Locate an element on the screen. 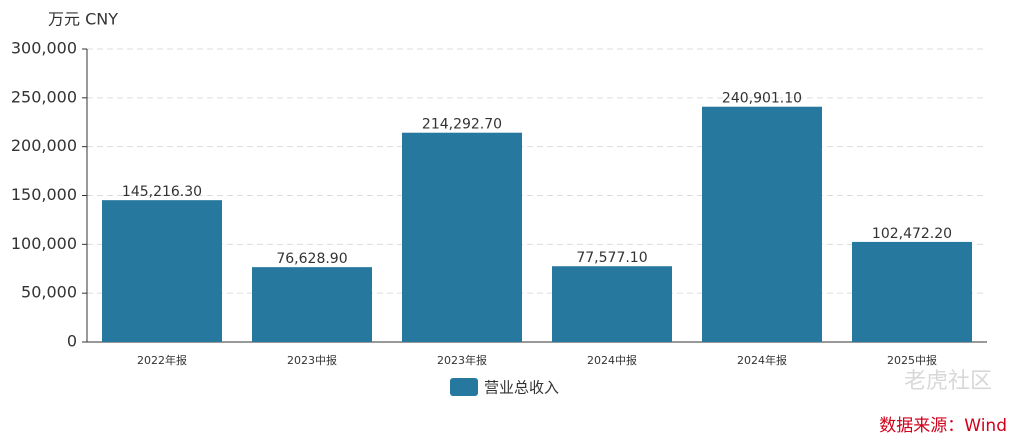 The image size is (1013, 442). legend-label: 营业总收入 is located at coordinates (521, 388).